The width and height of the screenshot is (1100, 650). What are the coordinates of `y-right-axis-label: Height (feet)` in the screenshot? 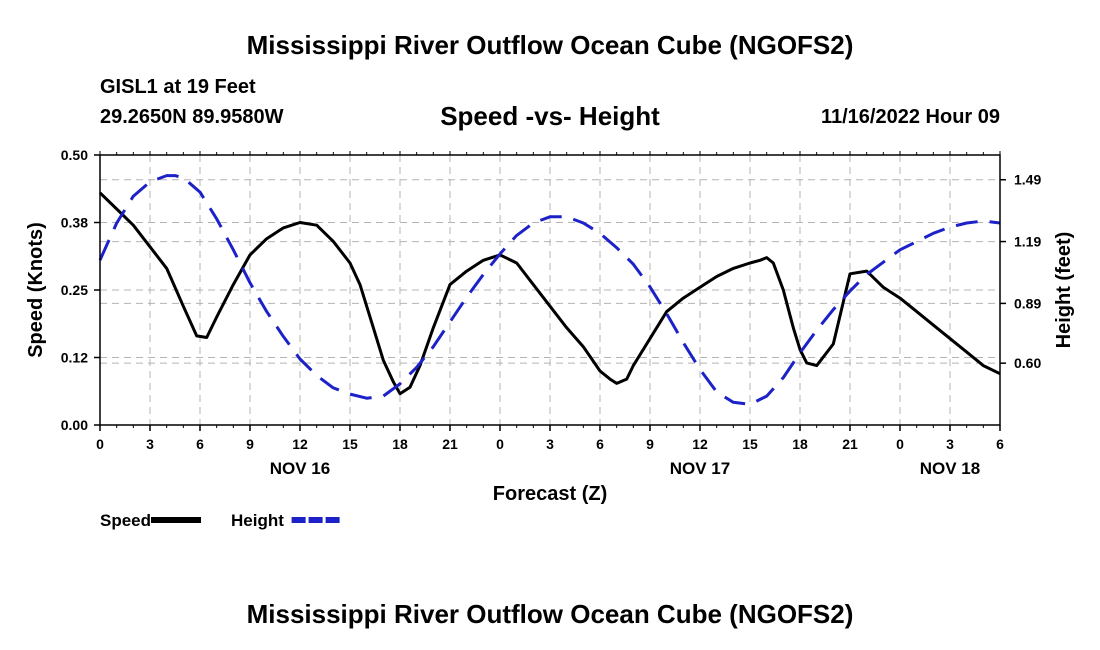 It's located at (1064, 290).